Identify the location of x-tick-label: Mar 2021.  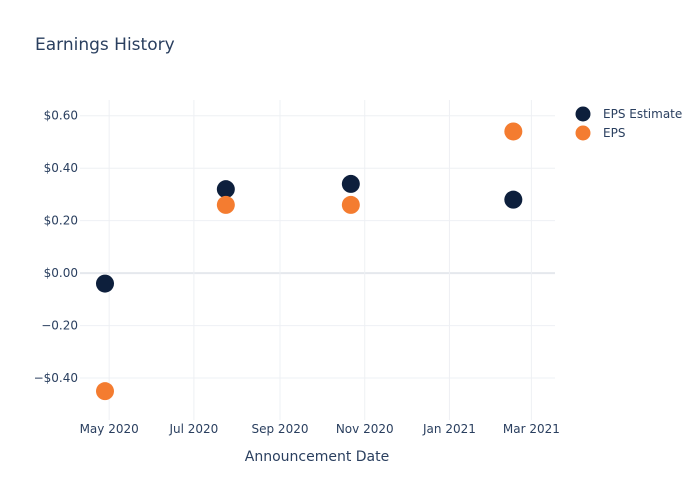
(531, 429).